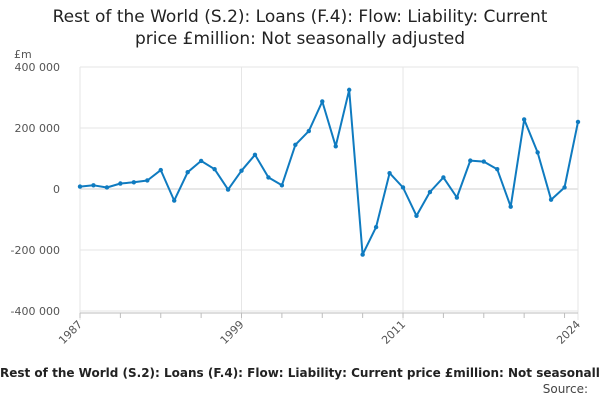 This screenshot has width=600, height=400. I want to click on x-tick-label: 1999, so click(232, 332).